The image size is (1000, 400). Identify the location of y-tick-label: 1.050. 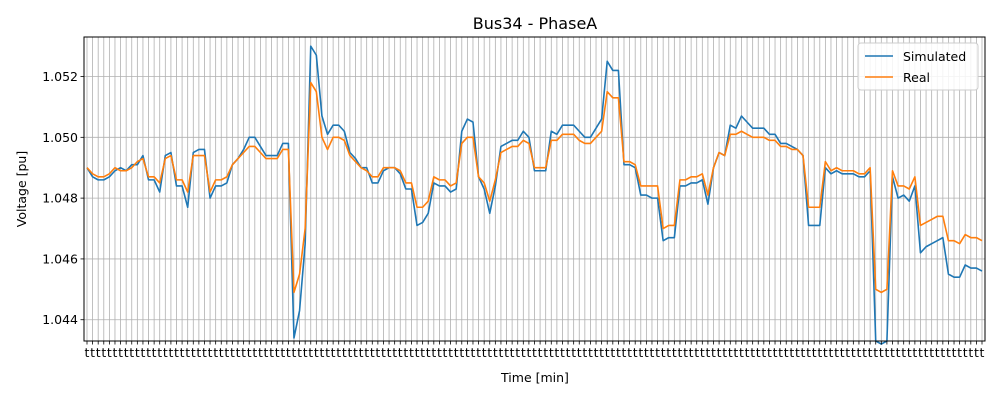
(60, 137).